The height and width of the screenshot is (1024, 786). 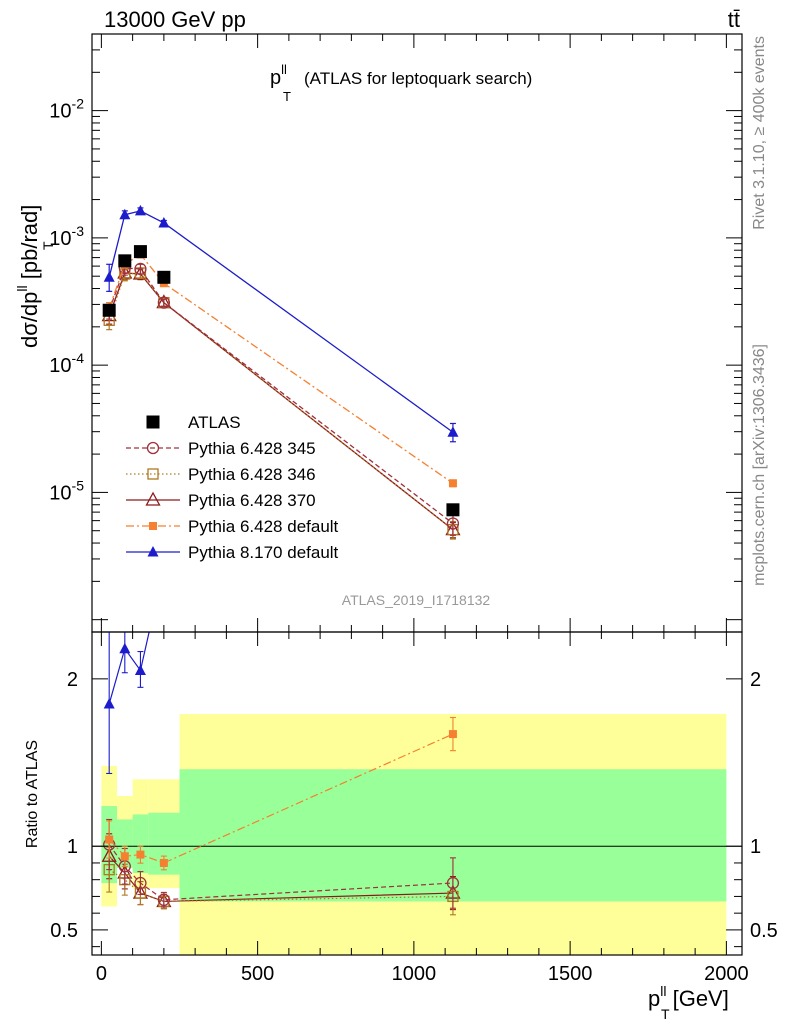 What do you see at coordinates (66, 363) in the screenshot?
I see `y-tick-label: 10⁻⁴` at bounding box center [66, 363].